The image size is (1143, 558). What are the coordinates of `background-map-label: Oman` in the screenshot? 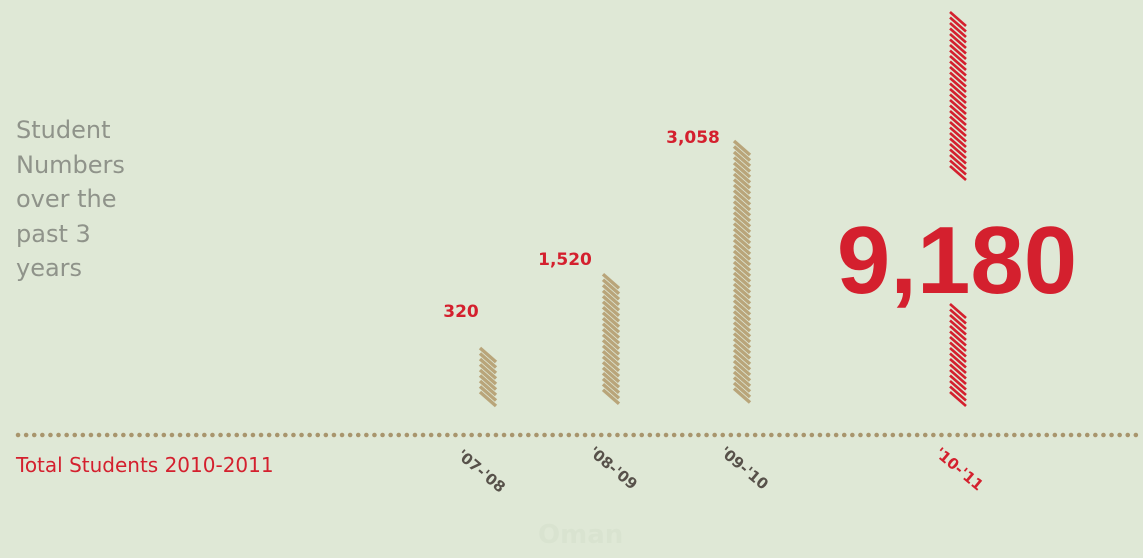 It's located at (581, 535).